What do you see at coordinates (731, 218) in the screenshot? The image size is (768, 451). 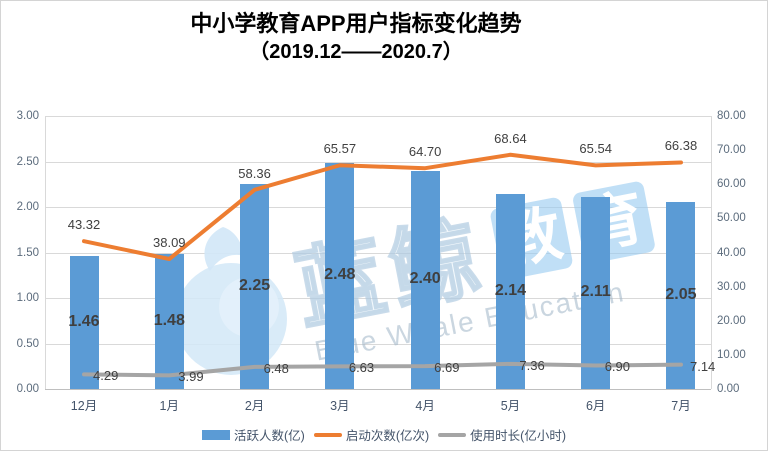 I see `right-axis-tick-label: 50.00` at bounding box center [731, 218].